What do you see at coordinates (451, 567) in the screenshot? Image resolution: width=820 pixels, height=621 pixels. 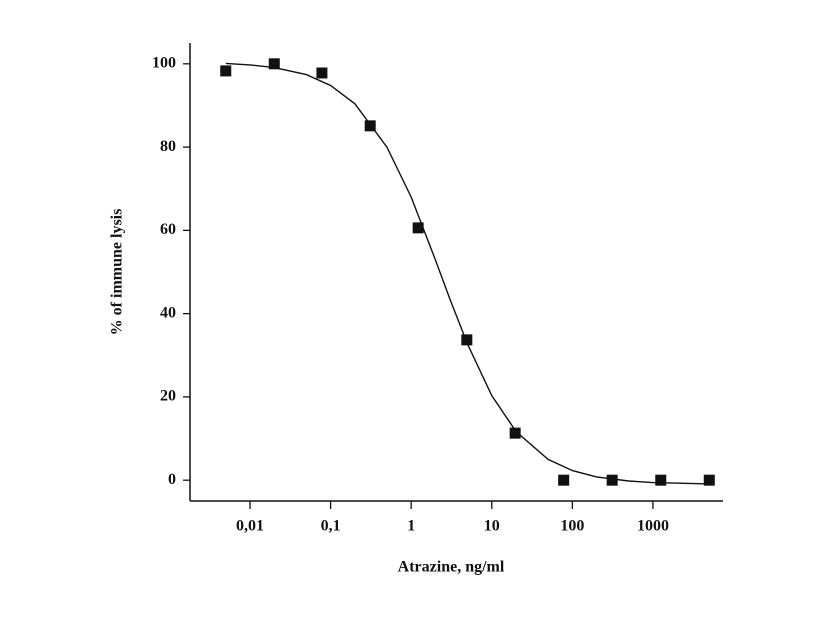 I see `x-axis-label: Atrazine, ng/ml` at bounding box center [451, 567].